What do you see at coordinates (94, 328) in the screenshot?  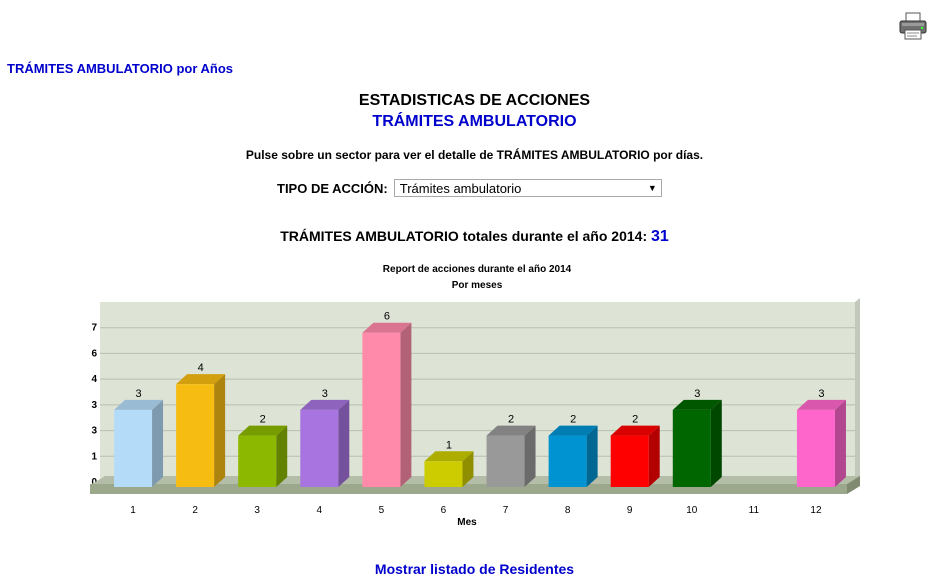 I see `y-tick-label: 7` at bounding box center [94, 328].